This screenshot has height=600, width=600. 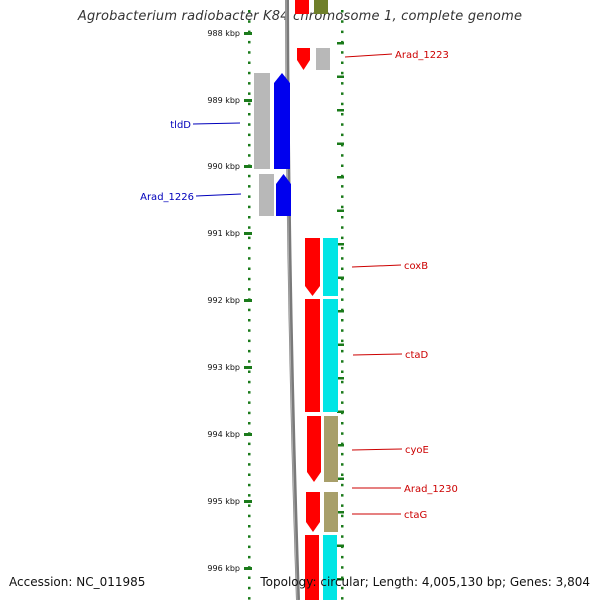 I want to click on gene-label: ctaG, so click(x=415, y=515).